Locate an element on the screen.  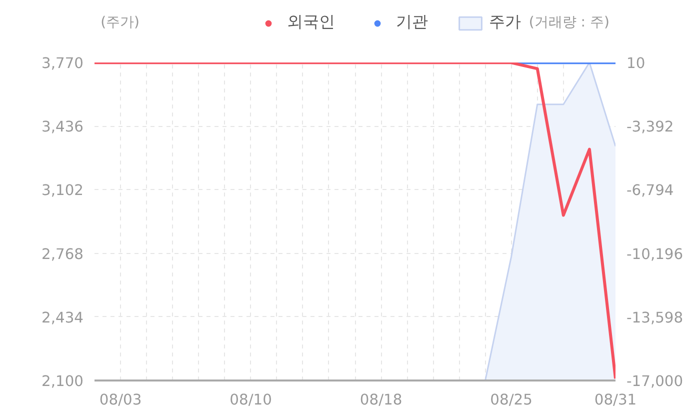
legend-label: 기관 is located at coordinates (412, 22).